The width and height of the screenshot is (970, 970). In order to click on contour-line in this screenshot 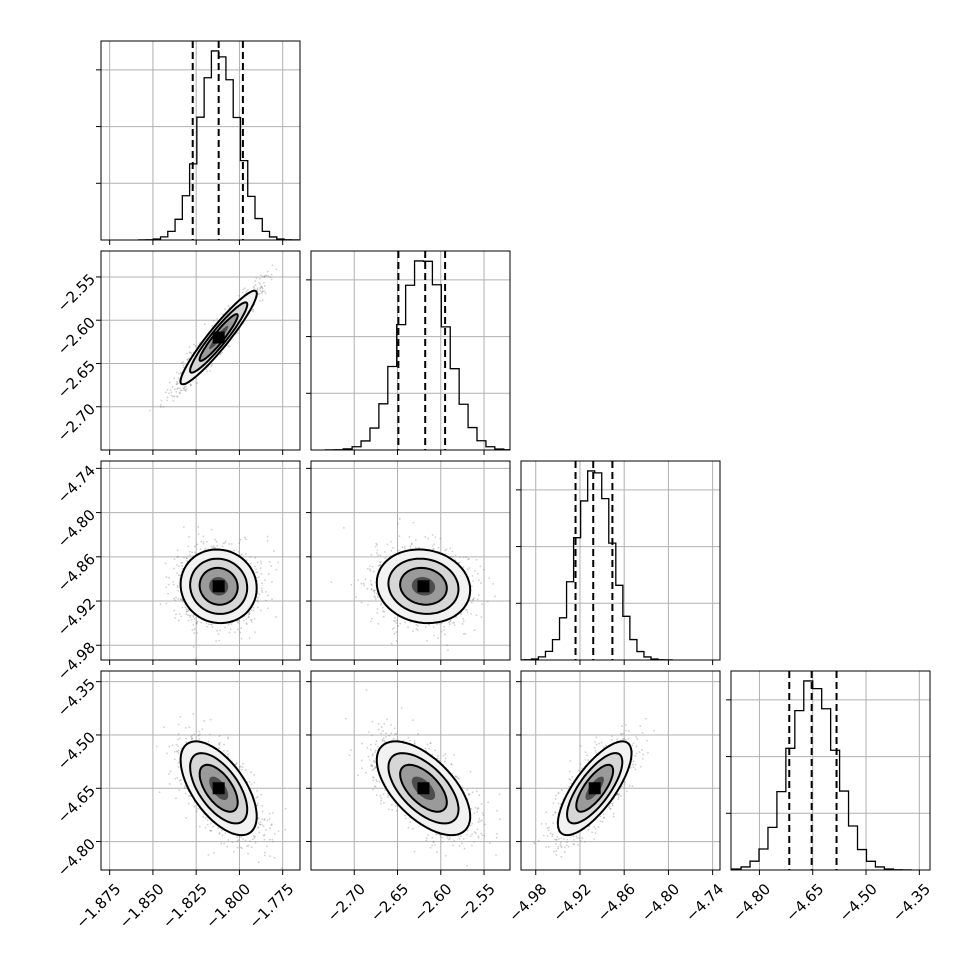, I will do `click(423, 586)`.